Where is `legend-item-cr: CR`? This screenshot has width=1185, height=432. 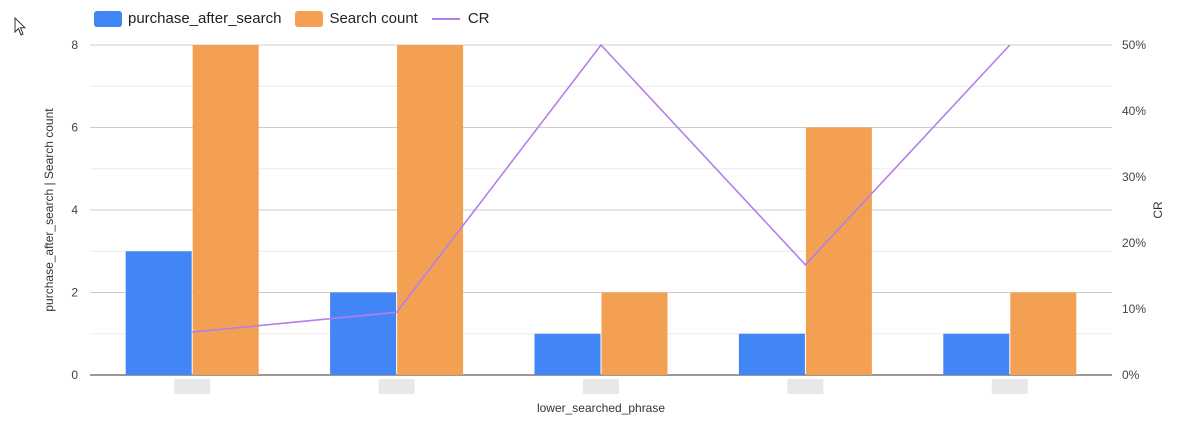 legend-item-cr: CR is located at coordinates (460, 18).